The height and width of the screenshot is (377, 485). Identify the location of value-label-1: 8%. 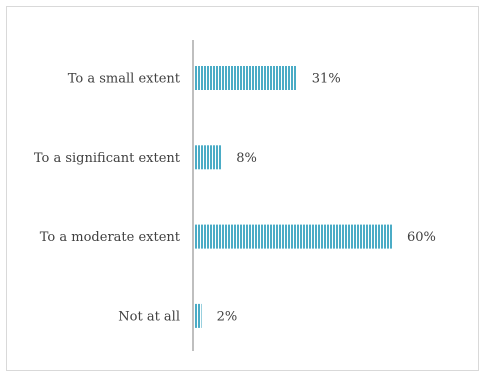
(246, 158).